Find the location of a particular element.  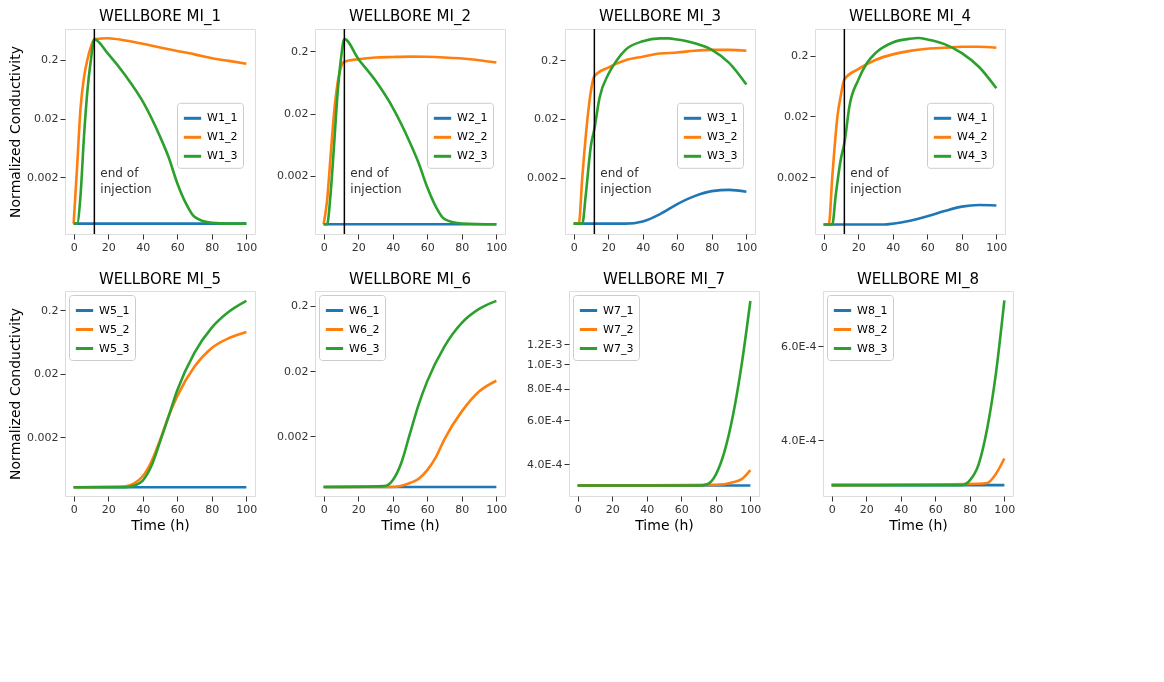

chart-title: WELLBORE MI_1 is located at coordinates (160, 17).